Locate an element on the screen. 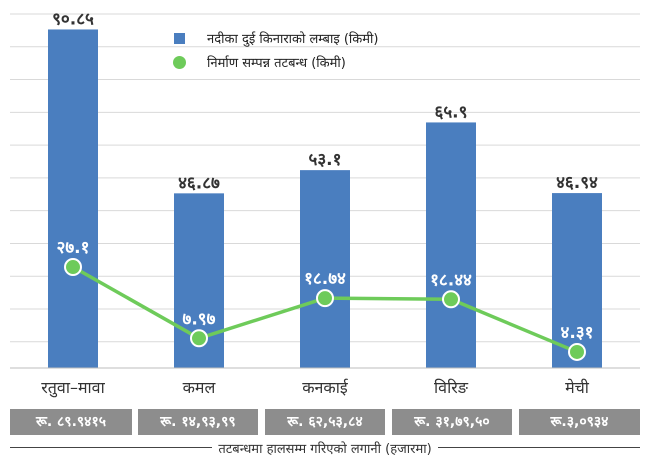  line-value-label: ४.३१ is located at coordinates (577, 333).